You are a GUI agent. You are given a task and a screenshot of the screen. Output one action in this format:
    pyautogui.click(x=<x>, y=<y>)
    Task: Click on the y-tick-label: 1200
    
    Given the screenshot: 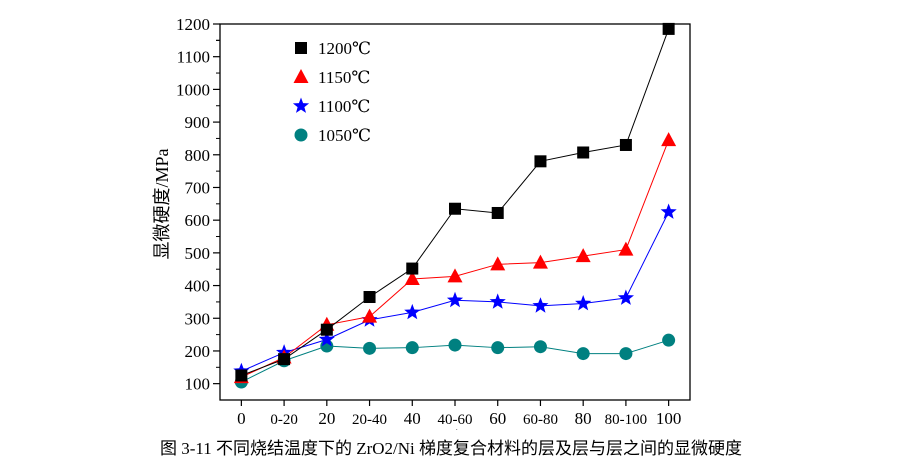 What is the action you would take?
    pyautogui.click(x=193, y=24)
    